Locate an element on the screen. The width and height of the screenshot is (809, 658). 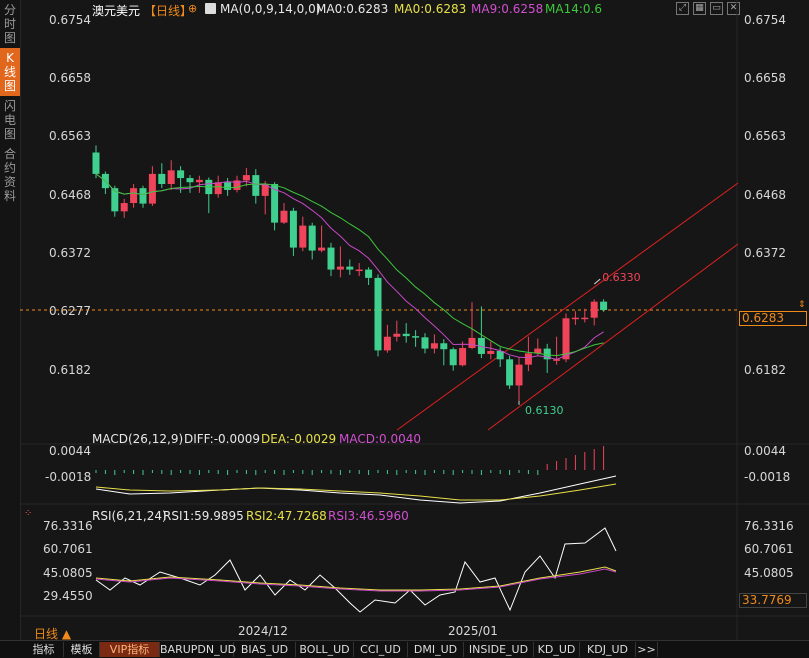
expand-icon: ⤢ is located at coordinates (682, 8).